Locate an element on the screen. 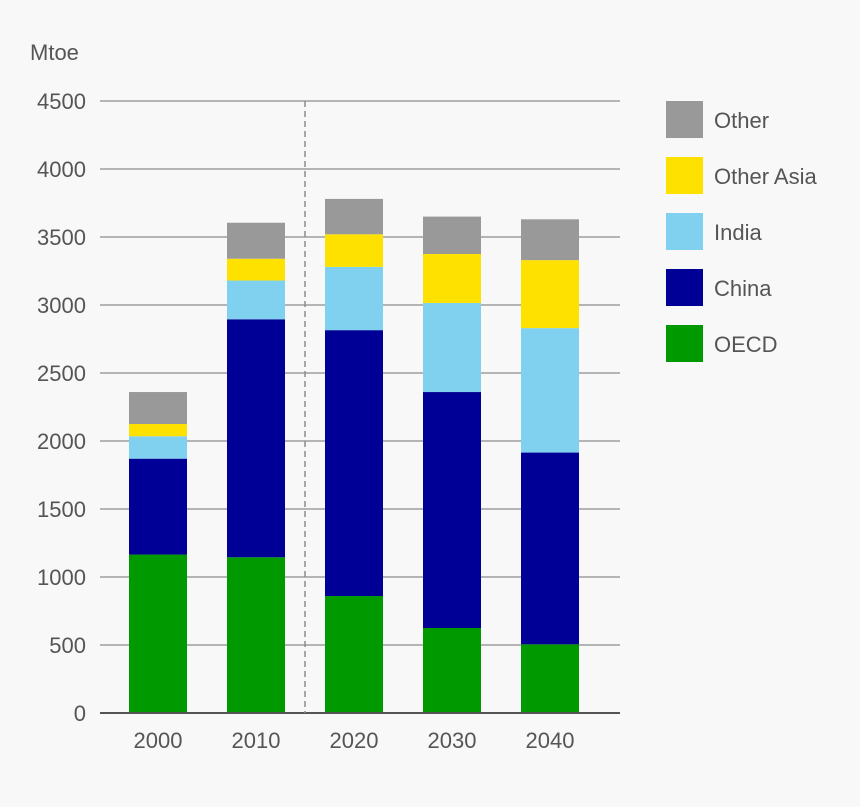 This screenshot has width=860, height=807. x-tick-label: 2030 is located at coordinates (452, 740).